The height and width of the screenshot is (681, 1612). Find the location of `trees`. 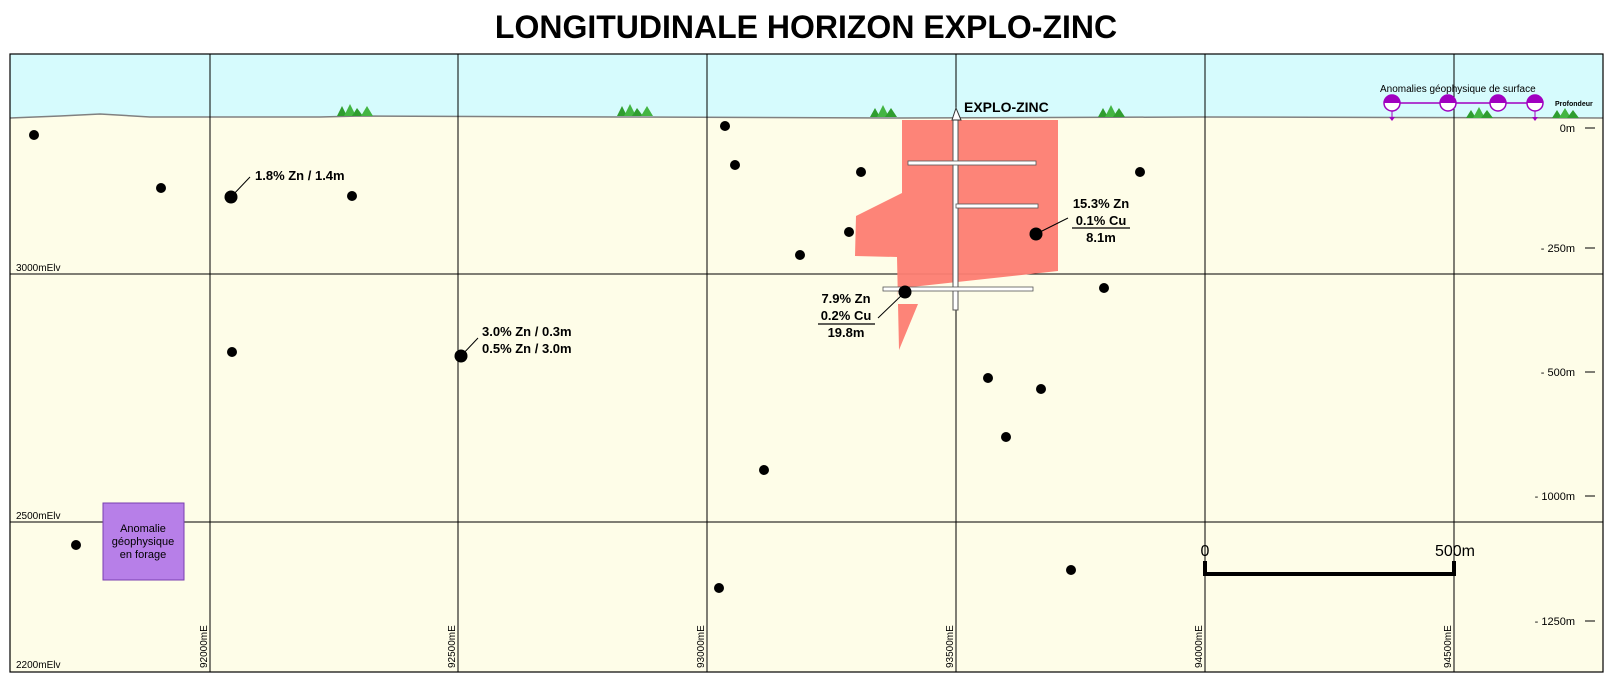

trees is located at coordinates (958, 111).